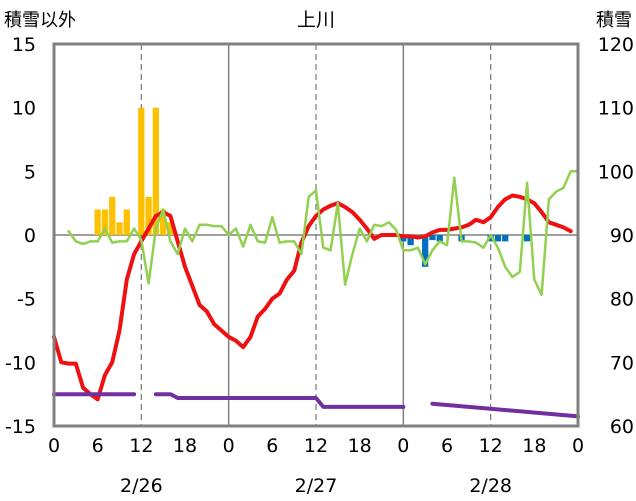 The width and height of the screenshot is (636, 501). What do you see at coordinates (614, 20) in the screenshot?
I see `right-axis-label: 積雪` at bounding box center [614, 20].